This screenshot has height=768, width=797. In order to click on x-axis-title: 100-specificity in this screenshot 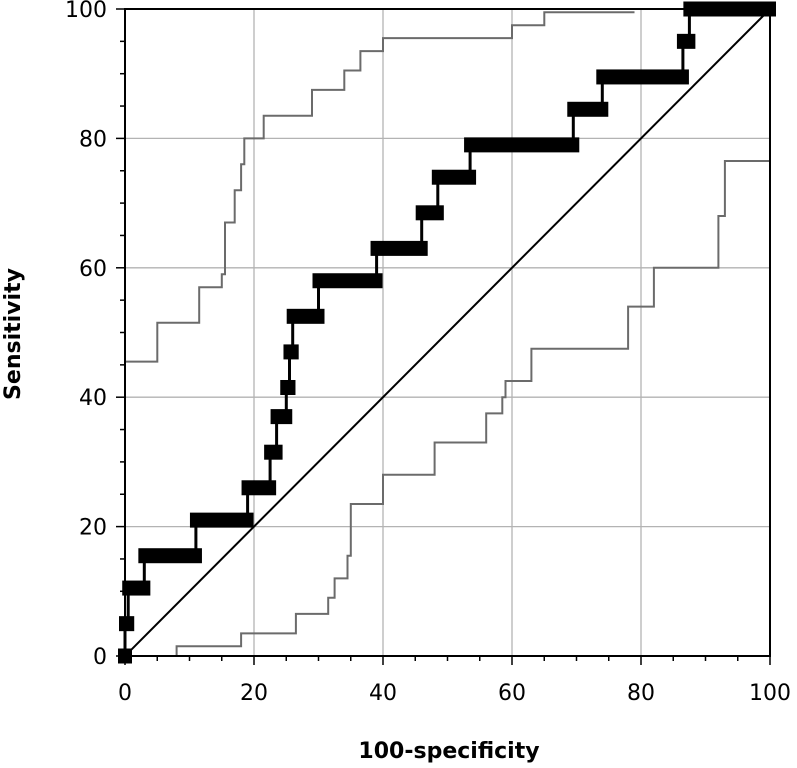, I will do `click(448, 751)`.